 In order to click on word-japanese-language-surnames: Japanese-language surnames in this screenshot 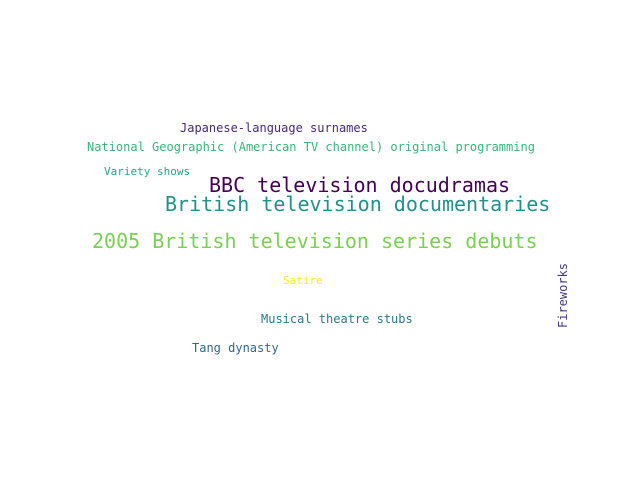, I will do `click(274, 128)`.